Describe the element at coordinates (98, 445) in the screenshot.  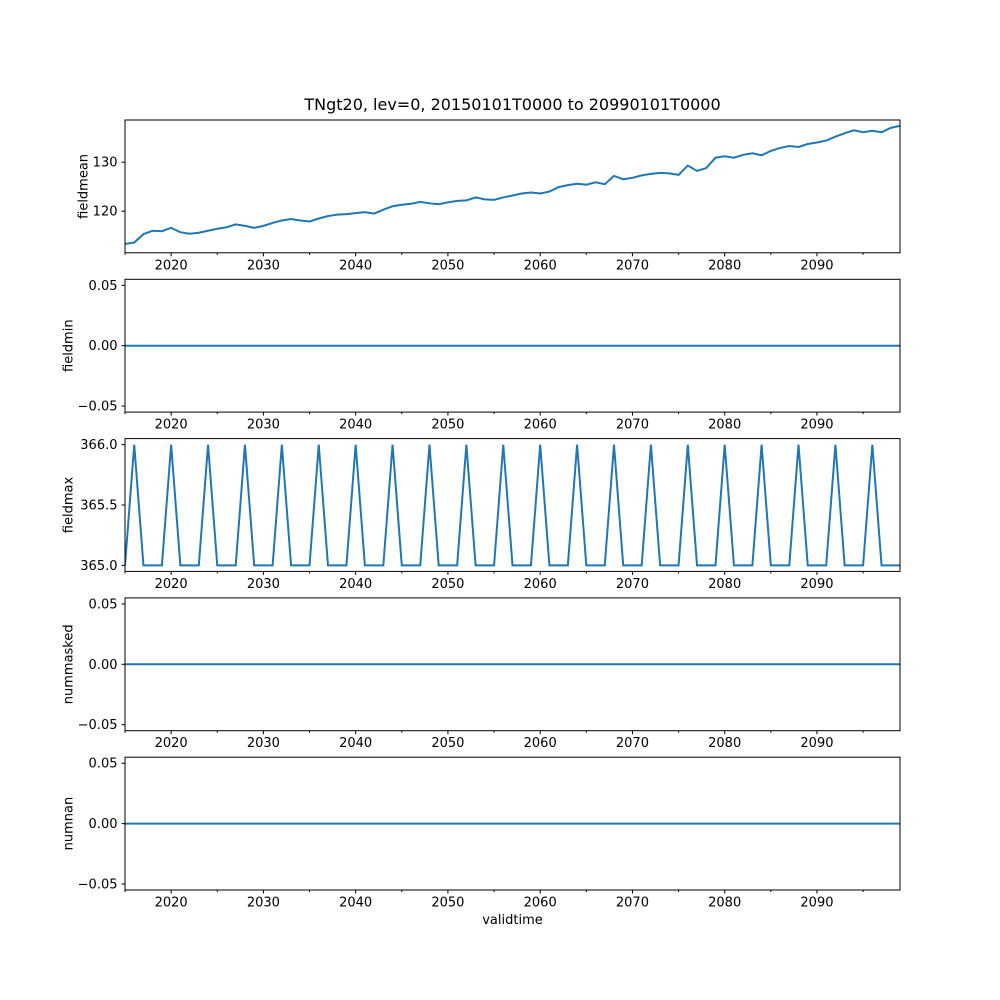
I see `svg-text: 366.0` at that location.